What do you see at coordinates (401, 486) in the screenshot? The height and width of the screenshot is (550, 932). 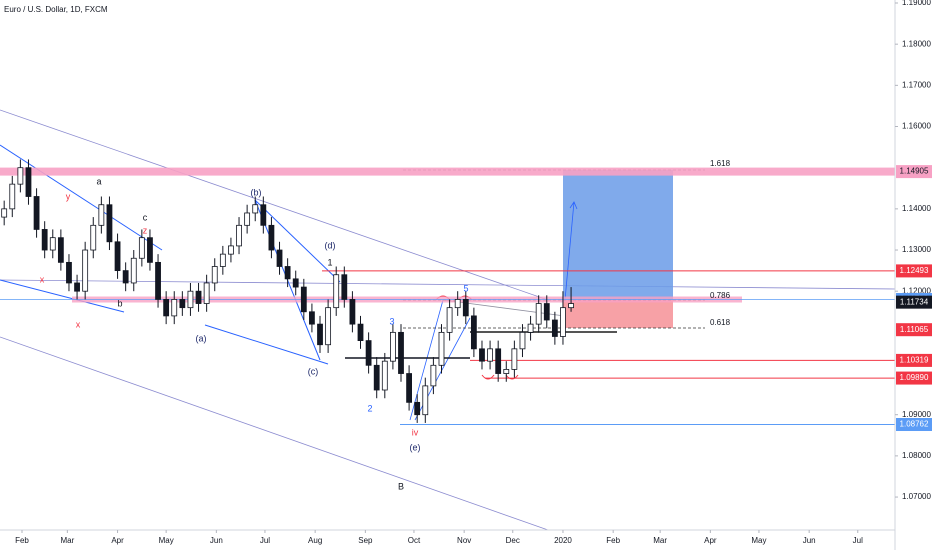 I see `wave-label: B` at bounding box center [401, 486].